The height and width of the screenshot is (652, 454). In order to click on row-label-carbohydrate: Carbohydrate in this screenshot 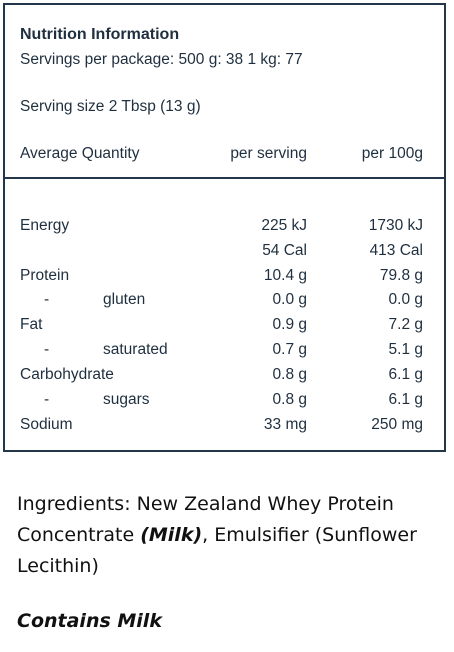, I will do `click(67, 374)`.